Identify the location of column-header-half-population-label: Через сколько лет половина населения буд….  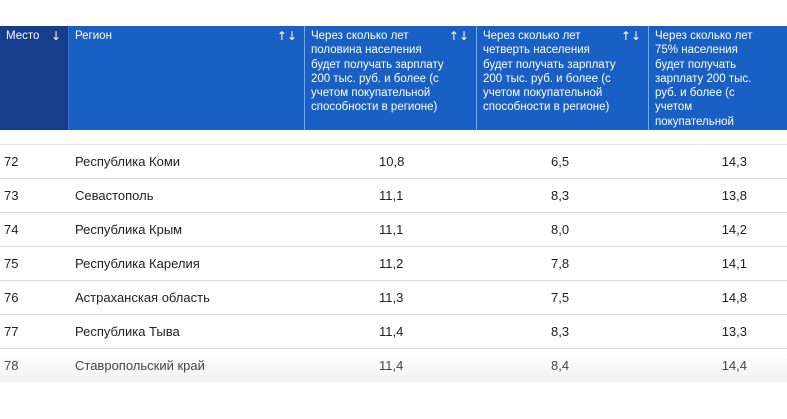
(377, 72).